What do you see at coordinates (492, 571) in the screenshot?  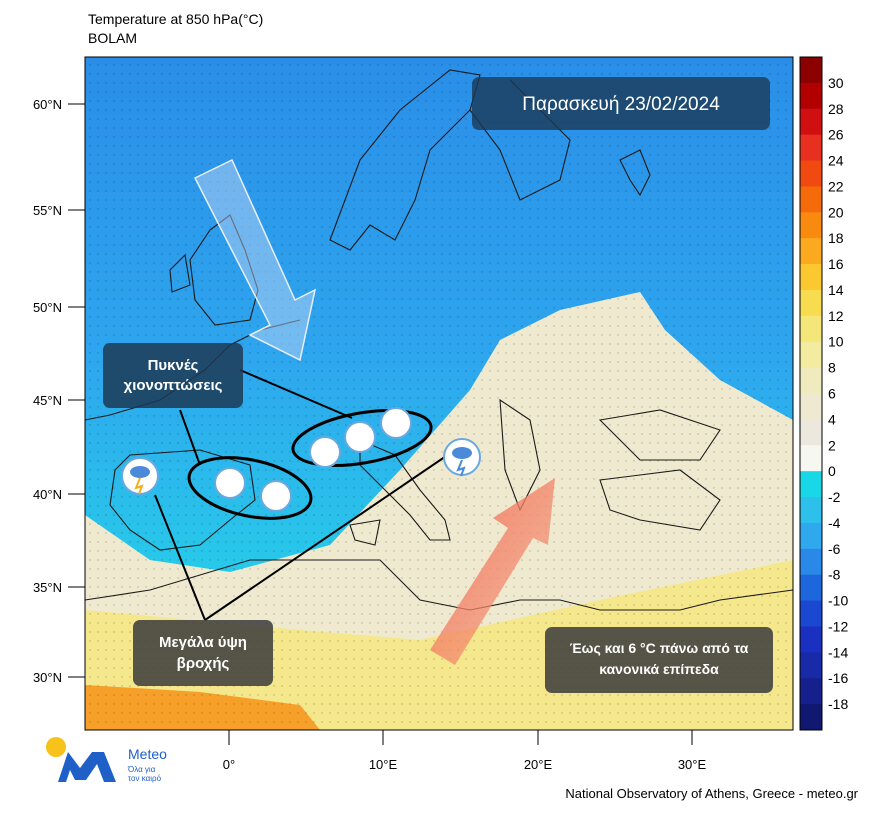 I see `warm-flow-arrow` at bounding box center [492, 571].